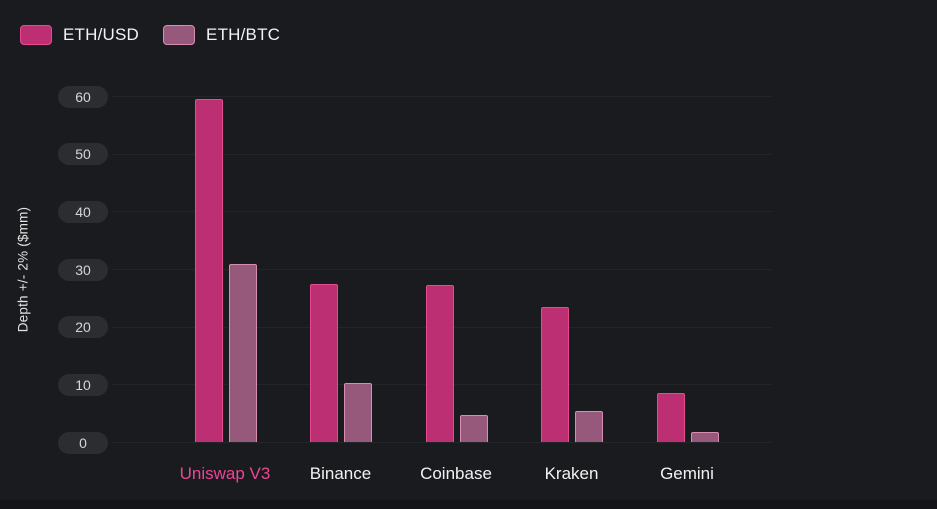 The image size is (937, 509). Describe the element at coordinates (468, 504) in the screenshot. I see `bottom-strip` at that location.